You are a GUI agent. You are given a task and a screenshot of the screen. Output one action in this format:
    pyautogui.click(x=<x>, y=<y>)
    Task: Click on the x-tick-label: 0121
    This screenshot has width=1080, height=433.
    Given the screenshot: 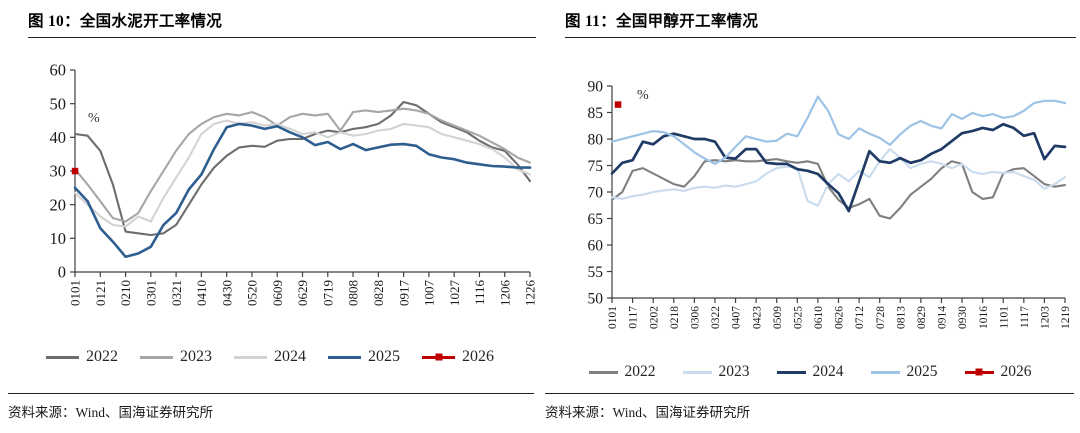 What is the action you would take?
    pyautogui.click(x=100, y=293)
    